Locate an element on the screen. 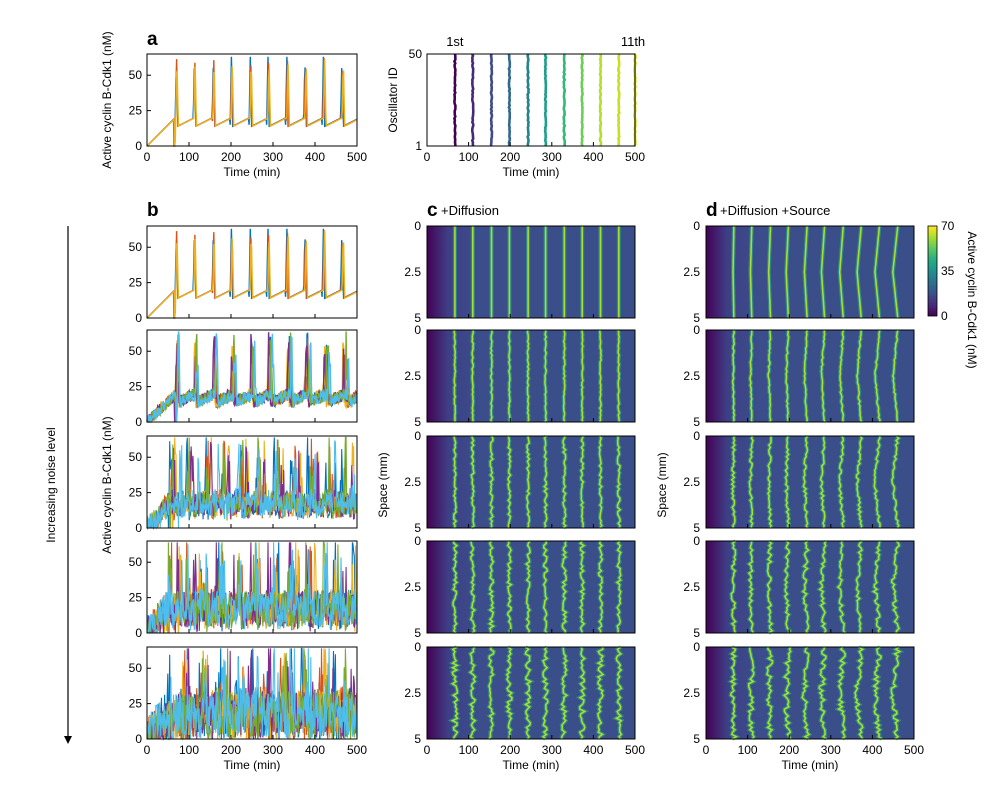  colorbar-tick: 70 is located at coordinates (948, 226).